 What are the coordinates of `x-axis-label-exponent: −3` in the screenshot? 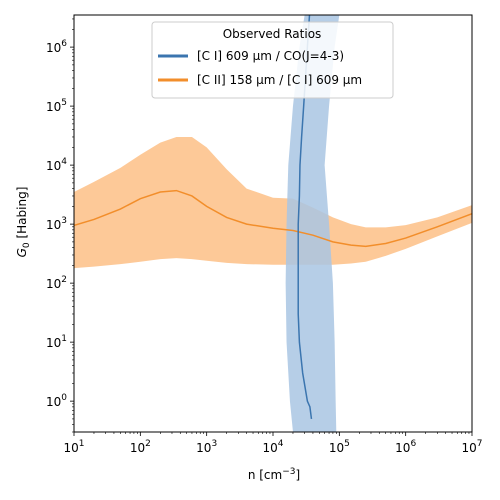 It's located at (288, 472).